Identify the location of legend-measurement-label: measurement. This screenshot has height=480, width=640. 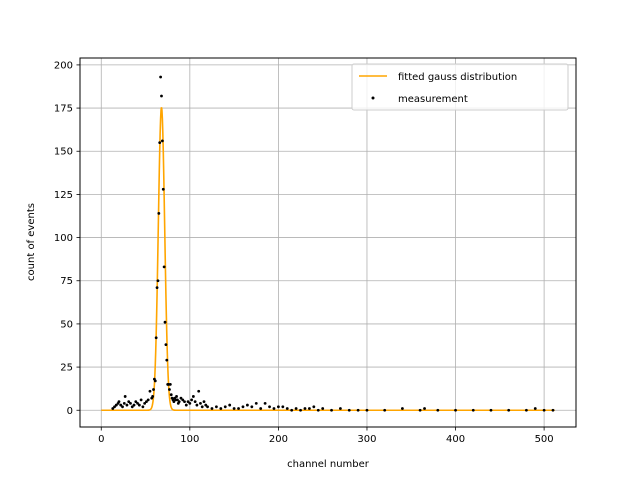
(433, 99).